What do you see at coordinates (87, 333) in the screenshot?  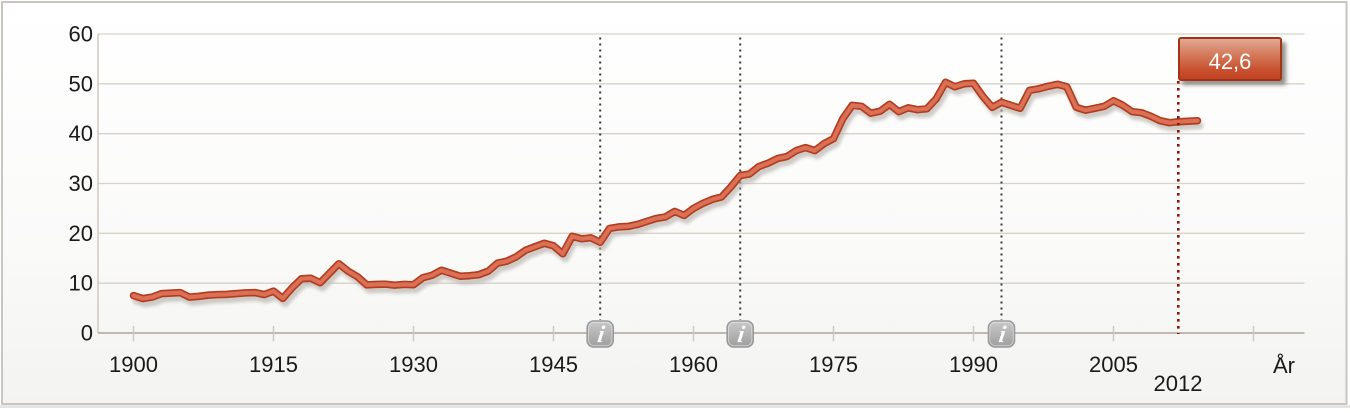 I see `svg-text: 0` at bounding box center [87, 333].